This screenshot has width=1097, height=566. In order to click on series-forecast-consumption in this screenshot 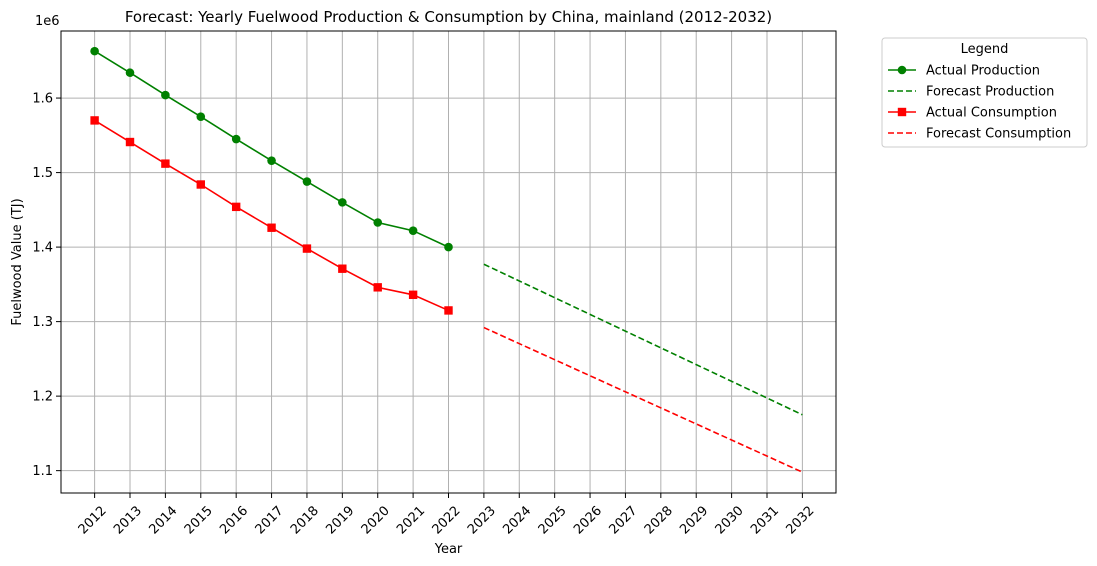, I will do `click(643, 399)`.